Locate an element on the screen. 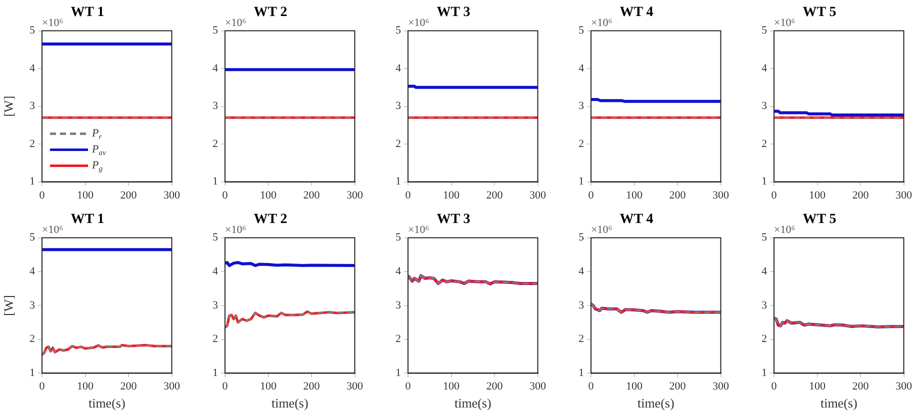 The image size is (916, 414). chart-title: WT 4 is located at coordinates (637, 12).